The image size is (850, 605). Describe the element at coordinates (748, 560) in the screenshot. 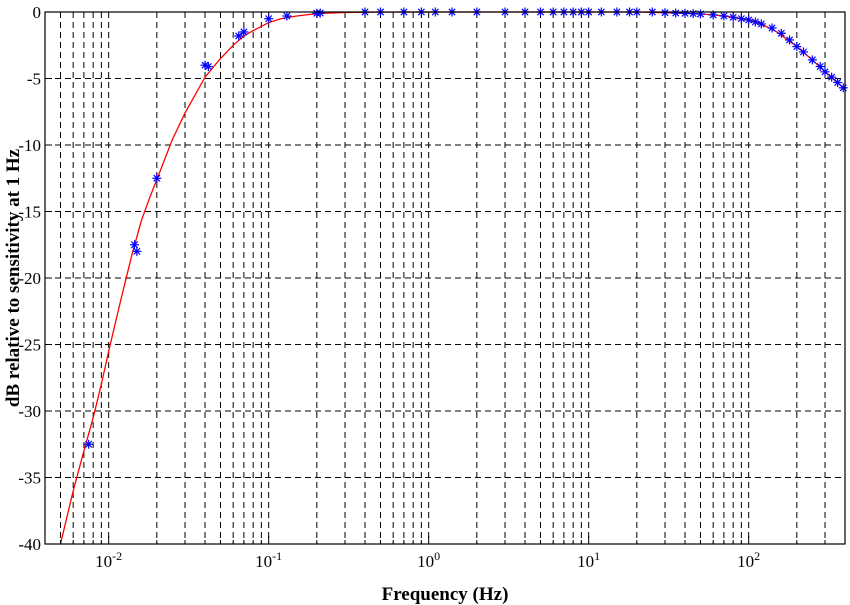

I see `x-tick-label: 10²` at that location.